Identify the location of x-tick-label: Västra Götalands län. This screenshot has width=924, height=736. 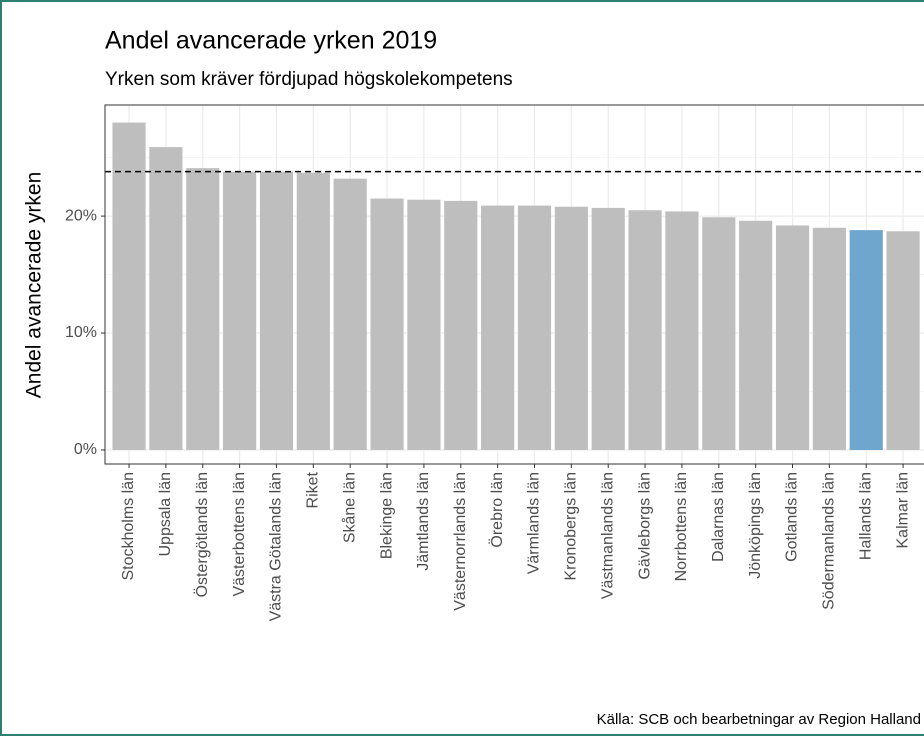
(276, 546).